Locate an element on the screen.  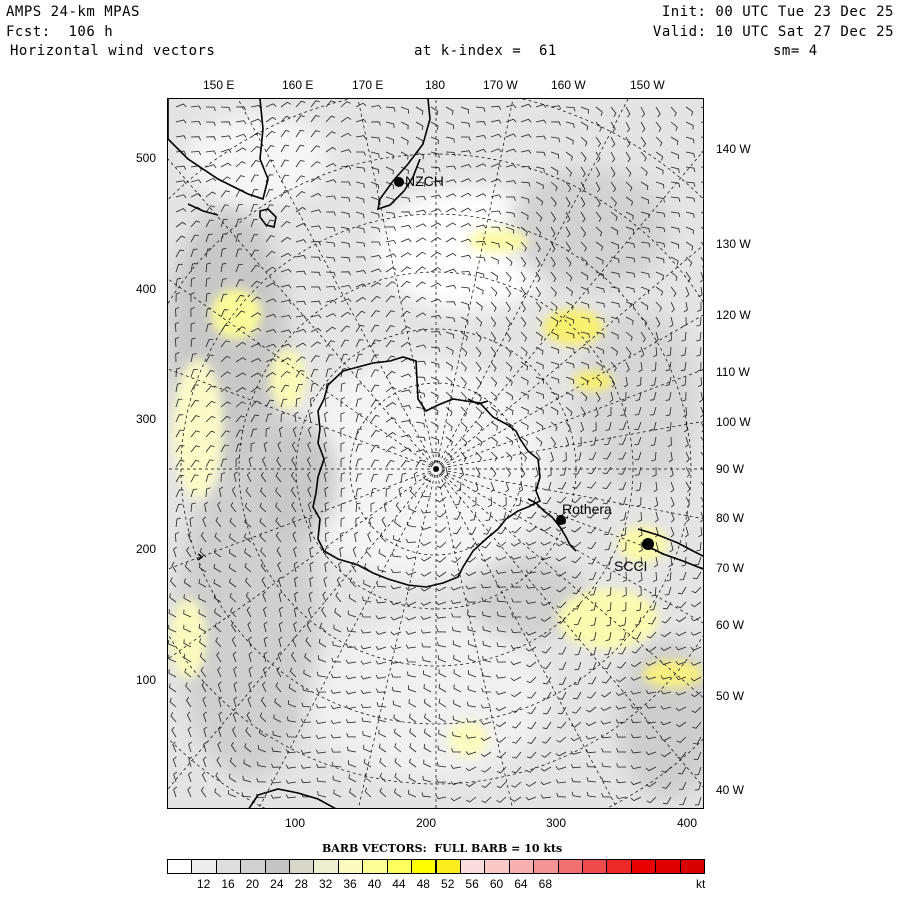
colorbar-swatch is located at coordinates (375, 866).